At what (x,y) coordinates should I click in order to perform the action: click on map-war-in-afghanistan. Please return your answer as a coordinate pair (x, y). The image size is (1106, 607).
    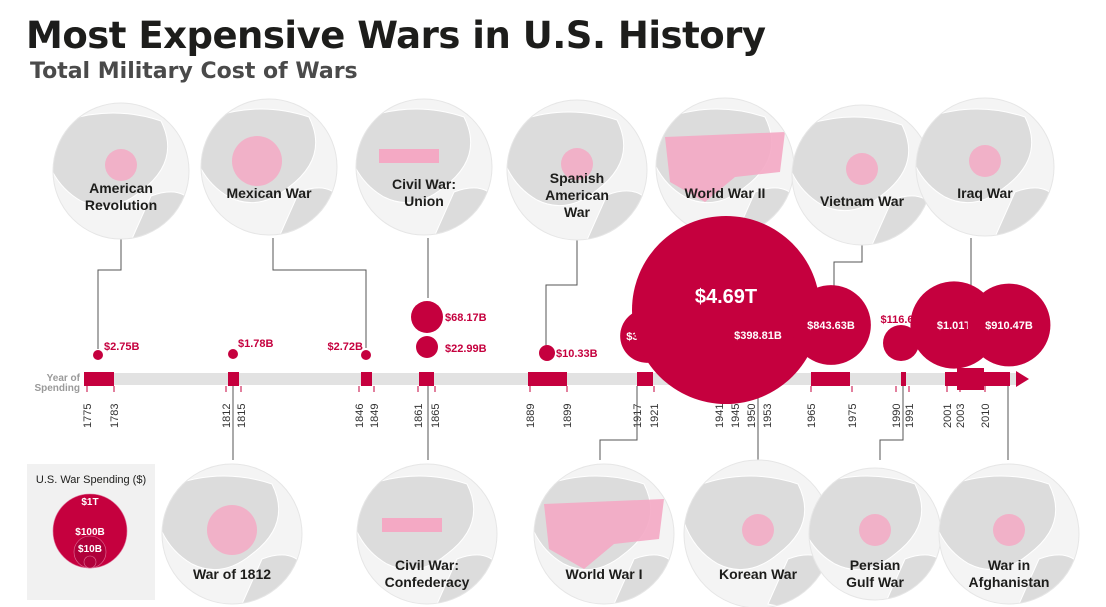
    Looking at the image, I should click on (1009, 534).